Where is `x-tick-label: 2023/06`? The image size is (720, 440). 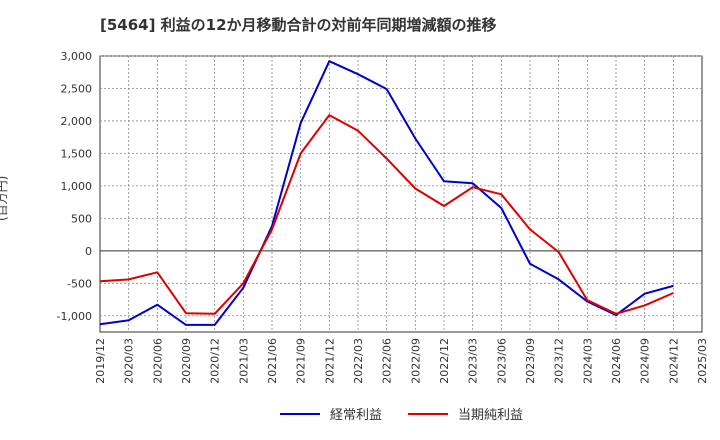
x-tick-label: 2023/06 is located at coordinates (501, 361).